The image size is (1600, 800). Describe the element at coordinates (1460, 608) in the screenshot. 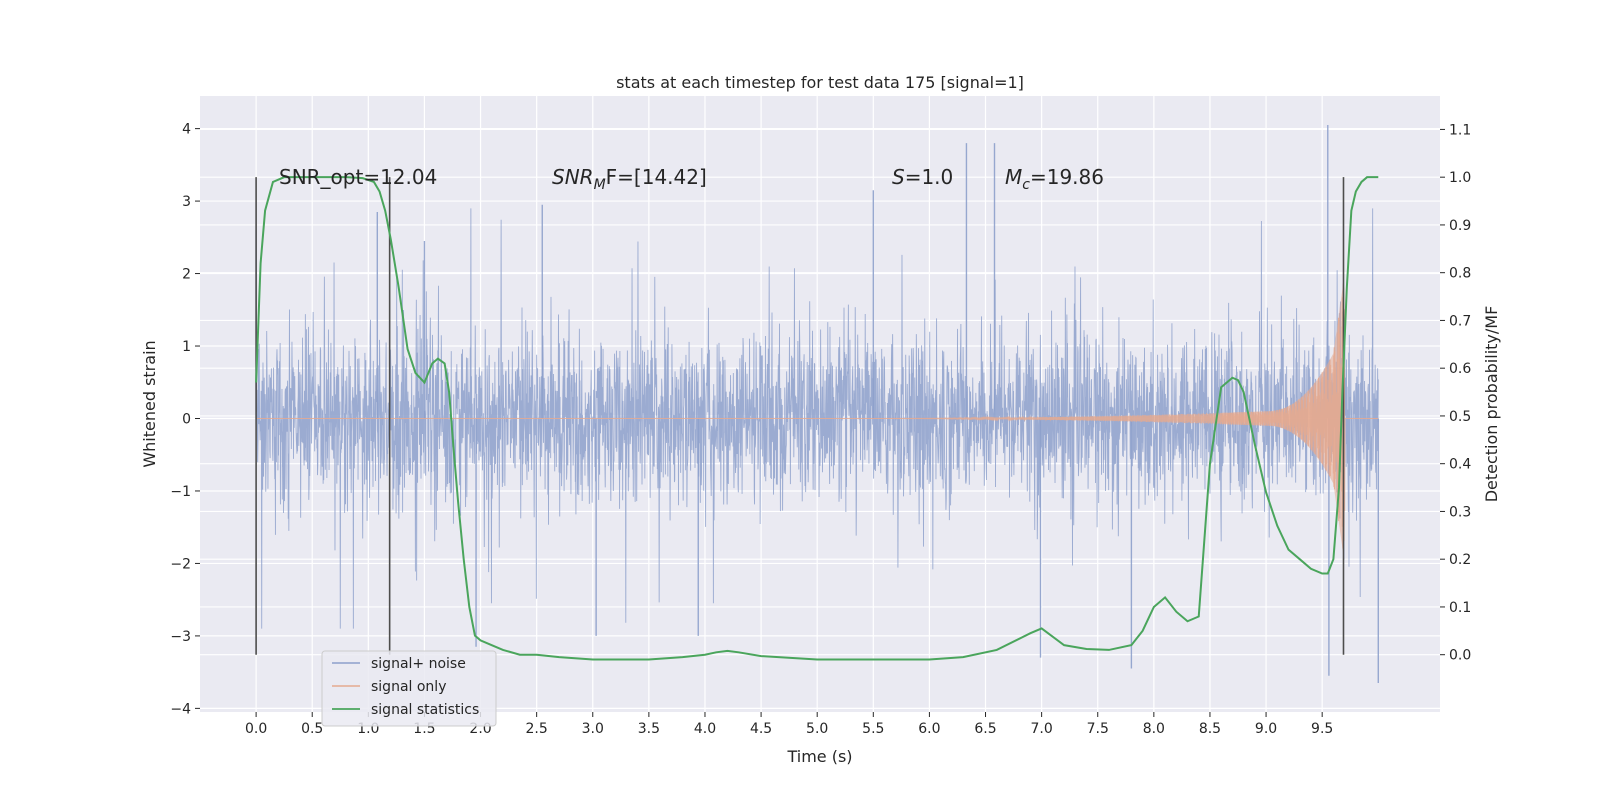

I see `y-tick-label-right: 0.1` at that location.